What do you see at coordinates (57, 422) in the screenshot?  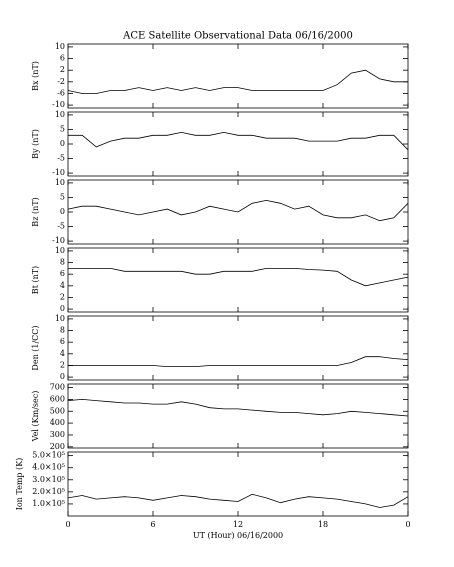 I see `y-tick-label: 400` at bounding box center [57, 422].